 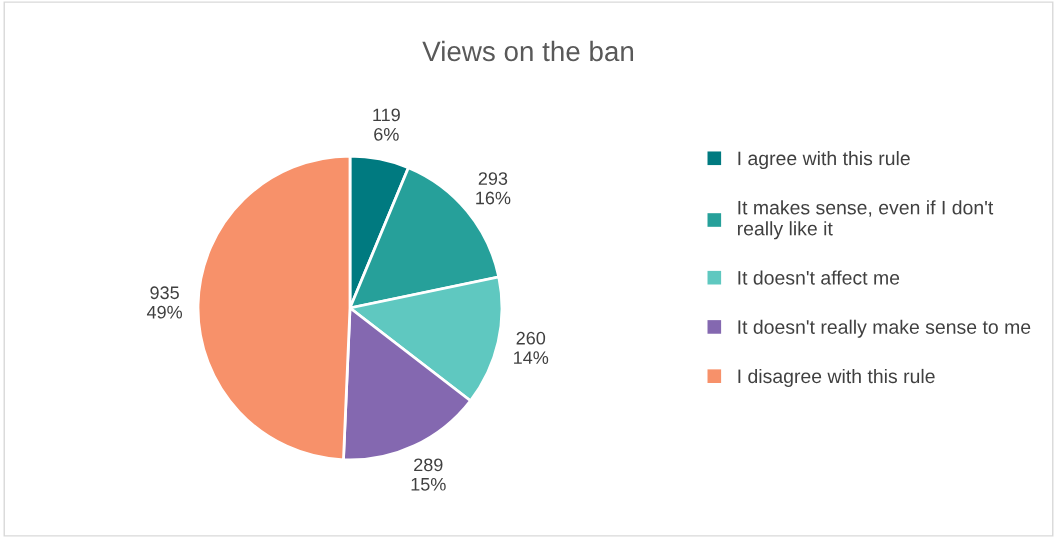 What do you see at coordinates (824, 160) in the screenshot?
I see `legend-label: I agree with this rule` at bounding box center [824, 160].